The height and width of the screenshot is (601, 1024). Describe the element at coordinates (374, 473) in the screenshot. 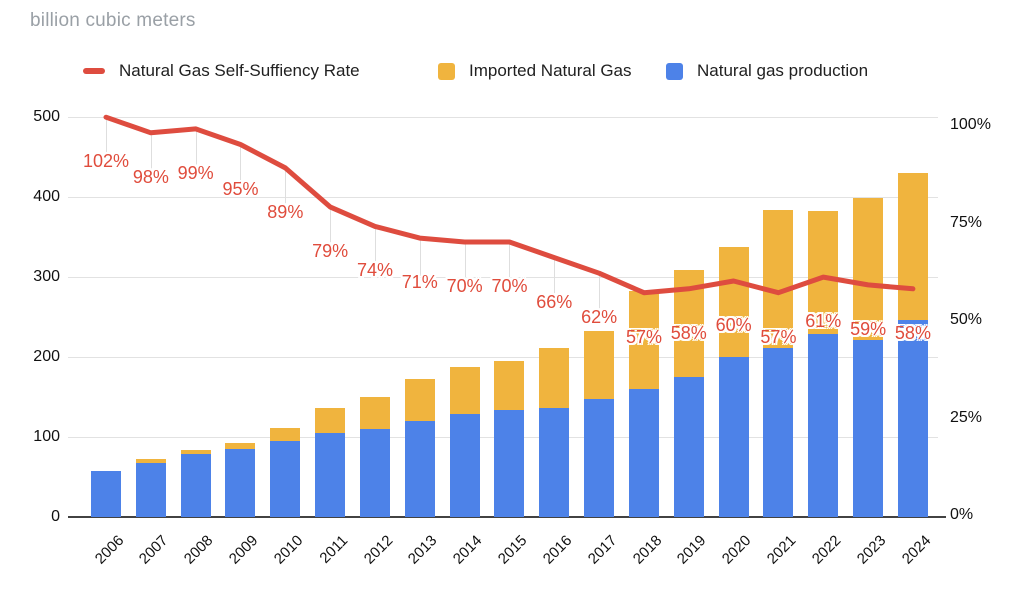

I see `bar-production-2012` at that location.